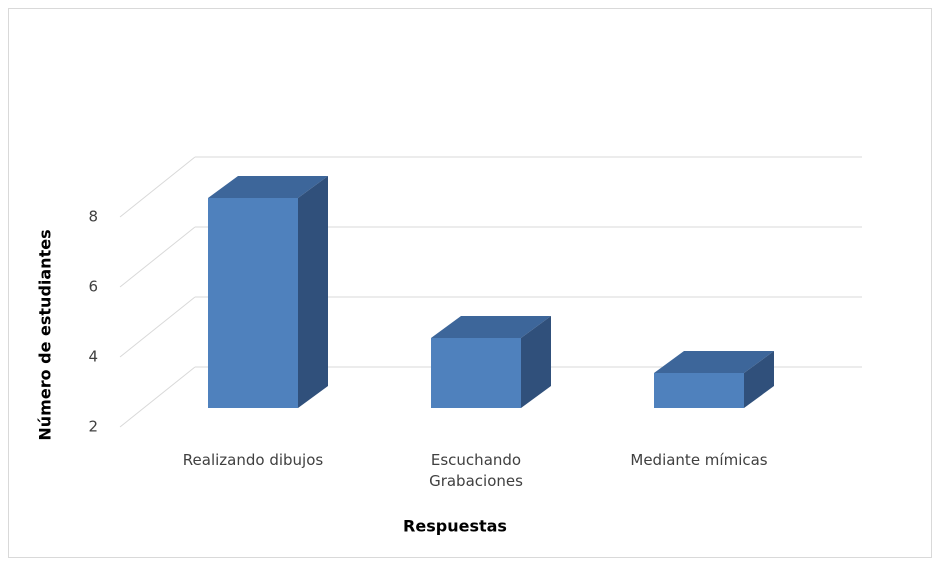  I want to click on x-tick-label-box: Realizando dibujos, so click(253, 460).